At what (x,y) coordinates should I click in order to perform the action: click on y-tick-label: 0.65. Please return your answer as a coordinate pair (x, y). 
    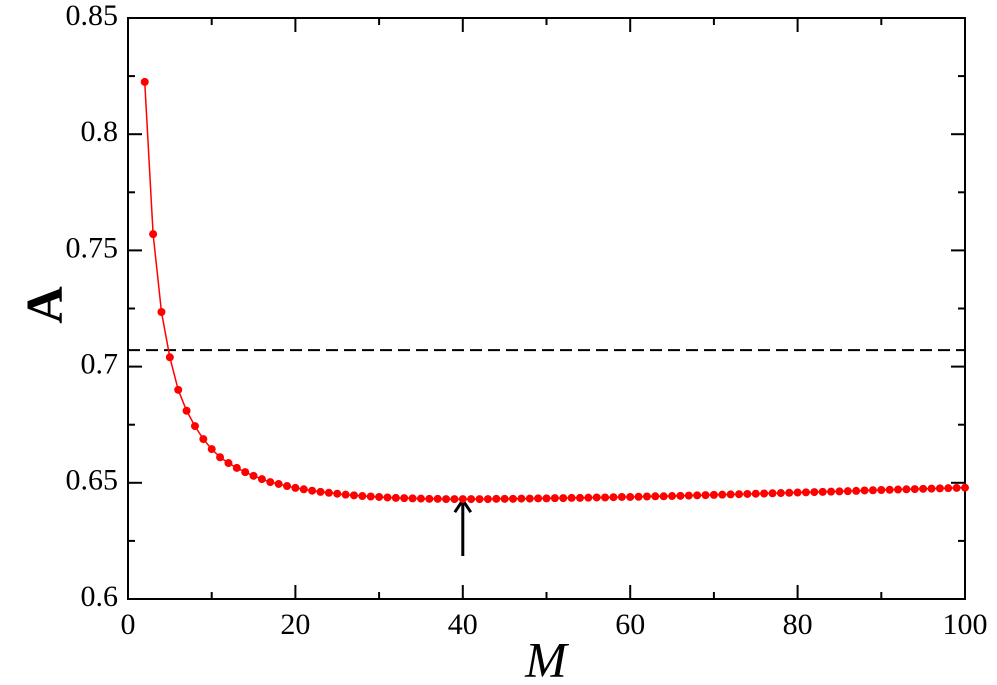
    Looking at the image, I should click on (92, 480).